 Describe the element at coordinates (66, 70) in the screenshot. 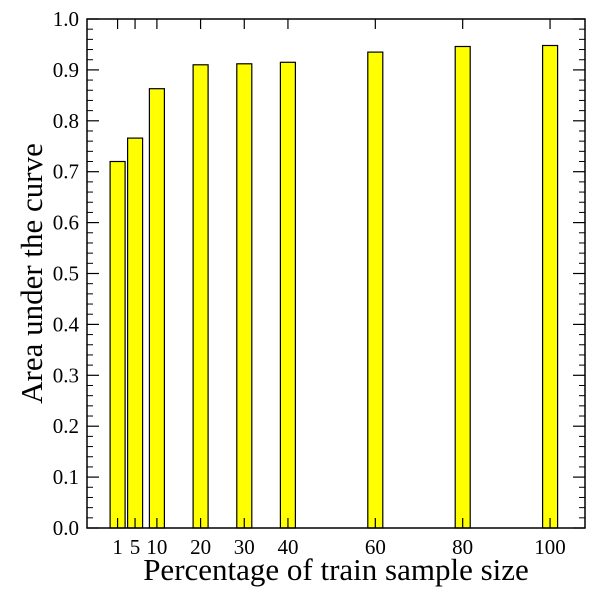

I see `y-tick-label: 0.9` at that location.